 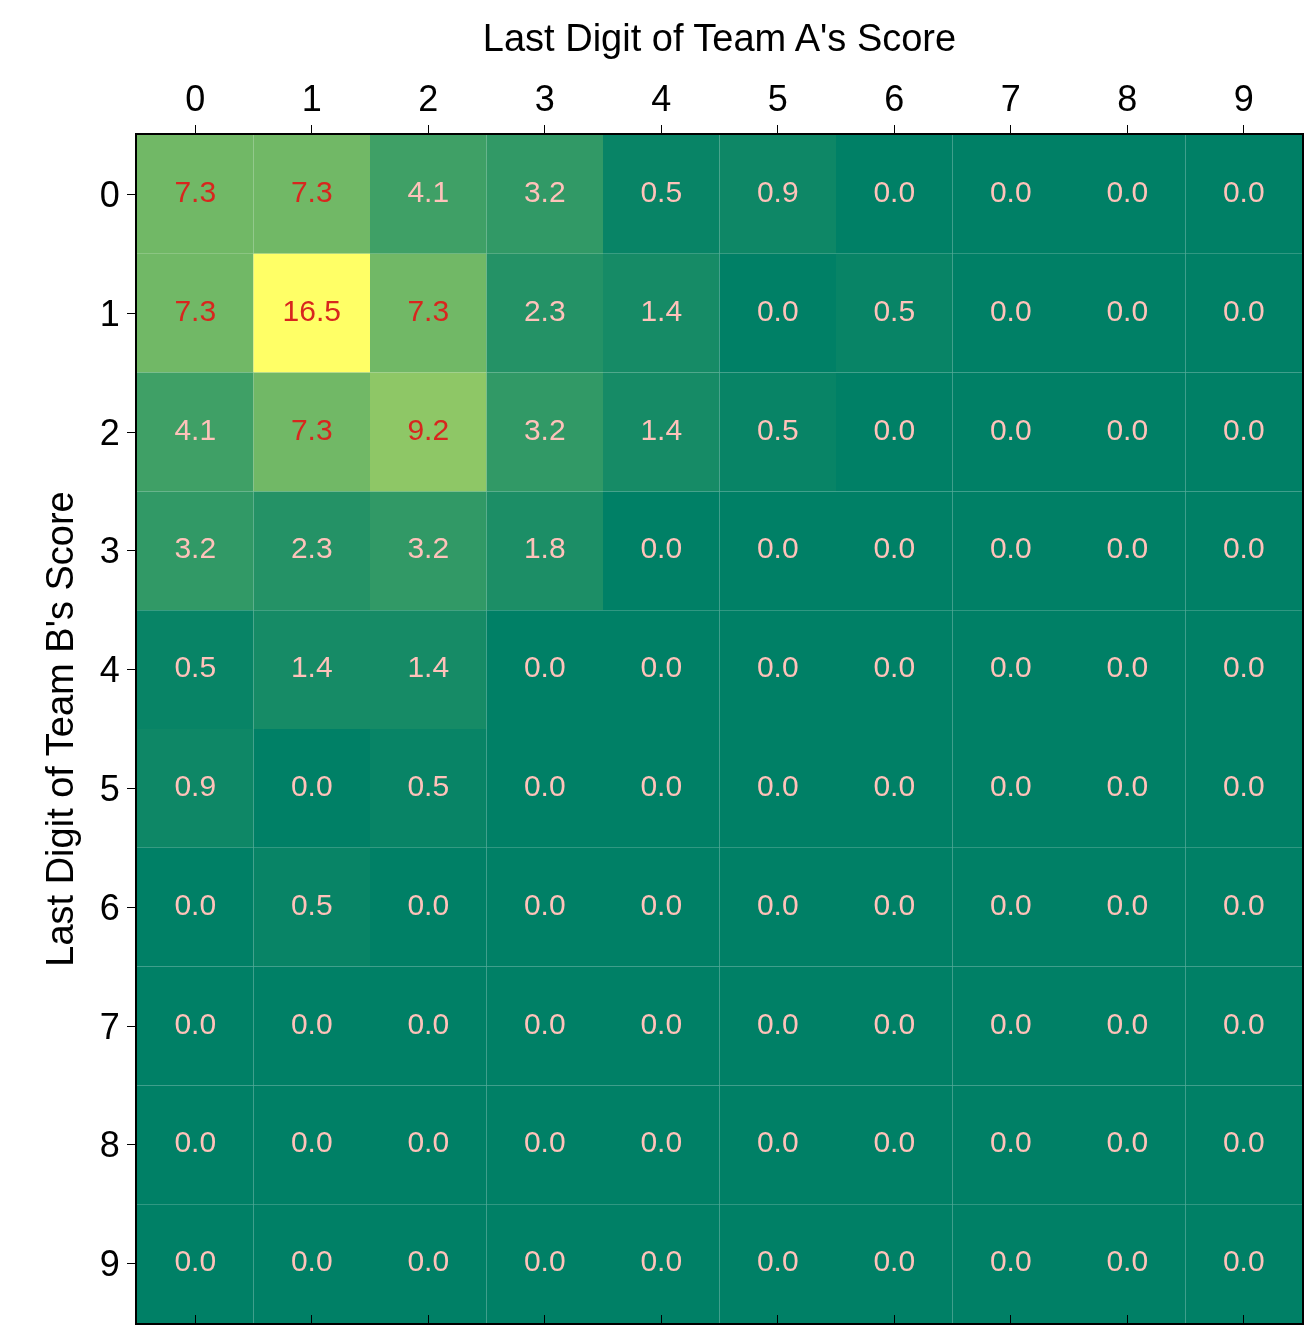 I want to click on y-tick-label: 1, so click(x=109, y=313).